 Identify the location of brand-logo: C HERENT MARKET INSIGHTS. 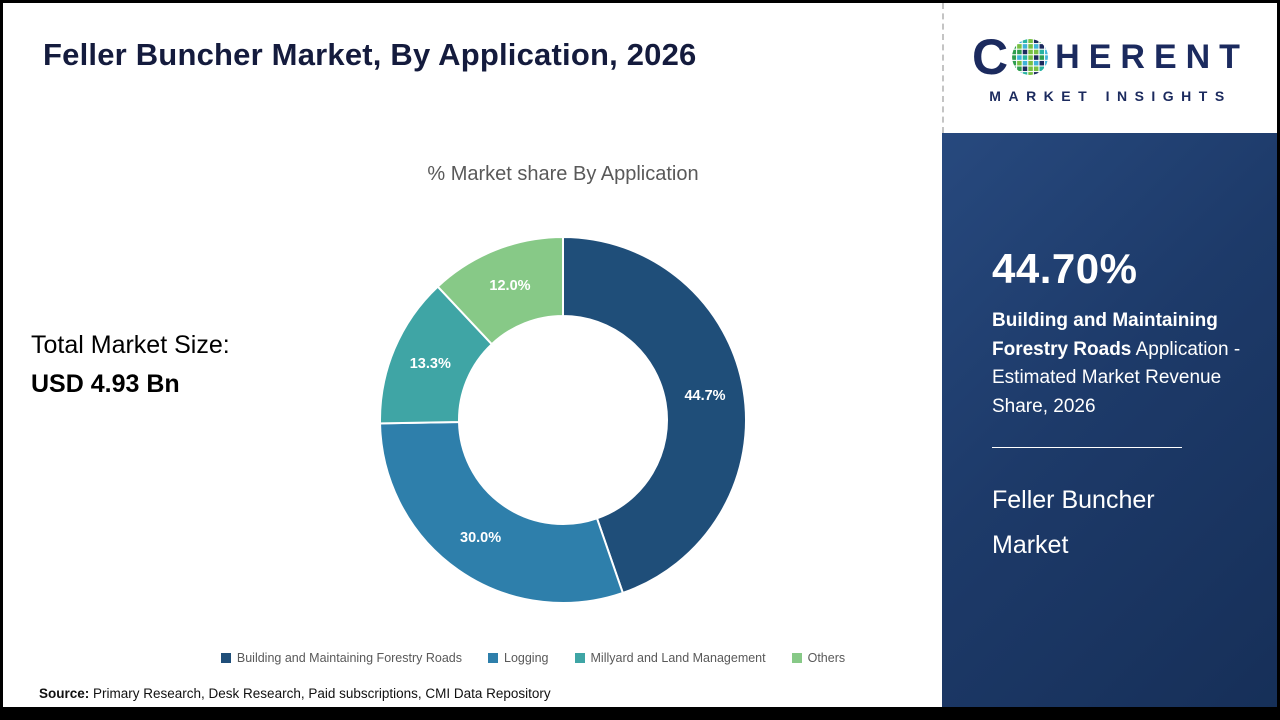
(1109, 68).